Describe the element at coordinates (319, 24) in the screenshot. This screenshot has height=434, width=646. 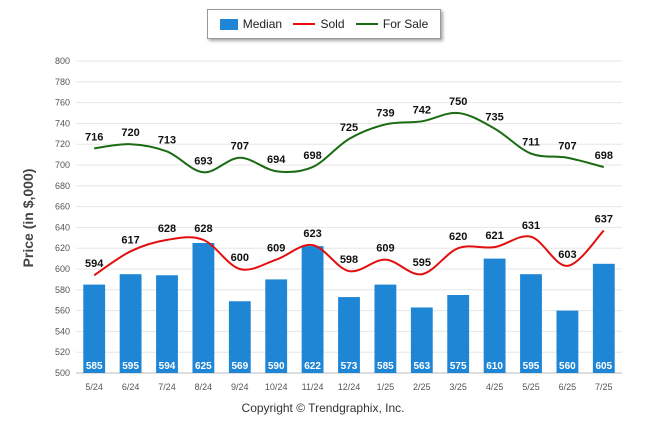
I see `legend-item-sold: Sold` at that location.